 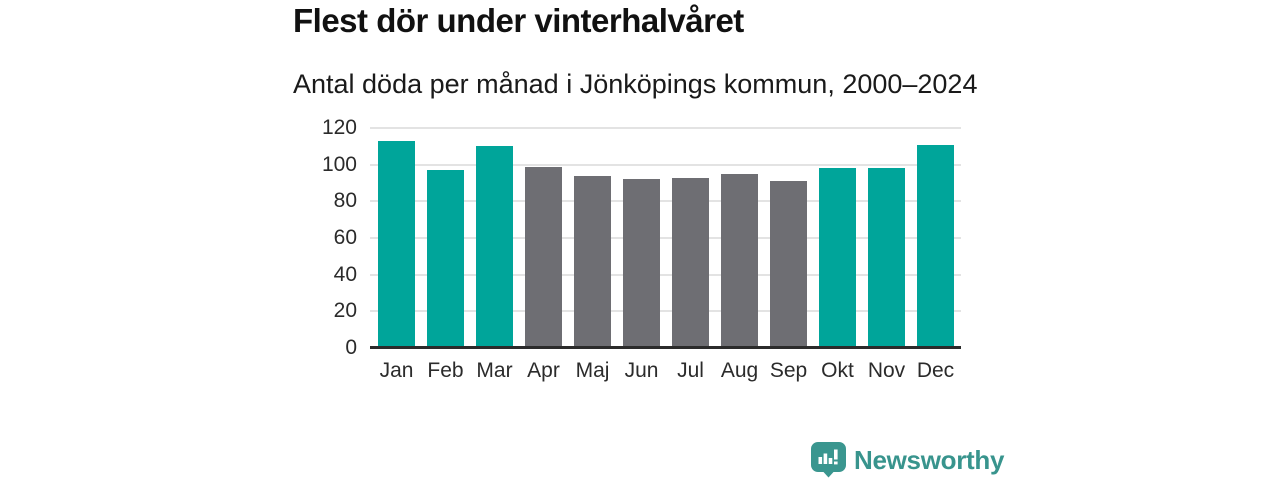 I want to click on x-axis-label-mar: Mar, so click(x=494, y=370).